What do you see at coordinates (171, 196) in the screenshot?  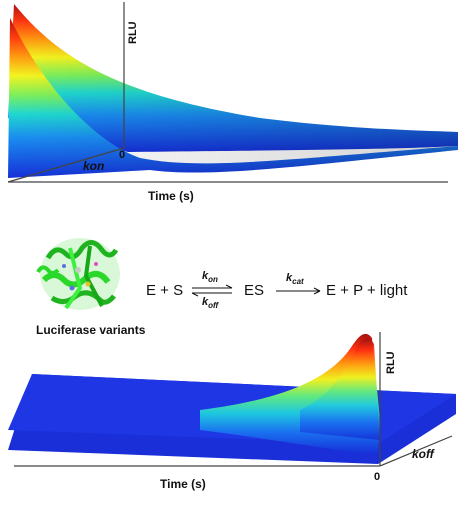 I see `top-x-axis-label: Time (s)` at bounding box center [171, 196].